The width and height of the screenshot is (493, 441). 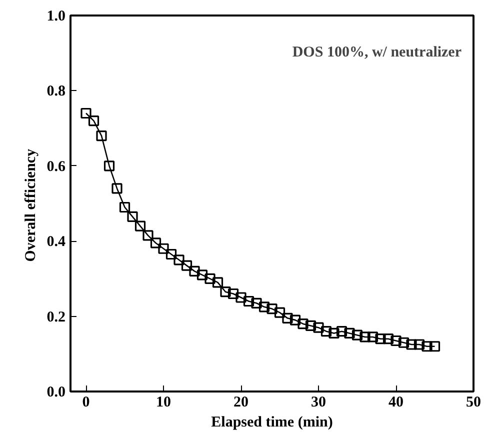 What do you see at coordinates (30, 205) in the screenshot?
I see `y-axis-title: Overall efficiency` at bounding box center [30, 205].